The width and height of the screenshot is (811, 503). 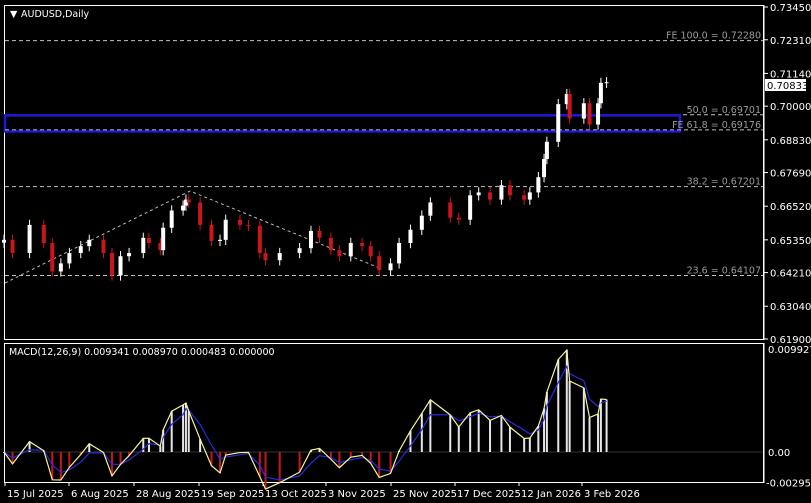 I want to click on price-tick-label: 0.64210, so click(x=790, y=274).